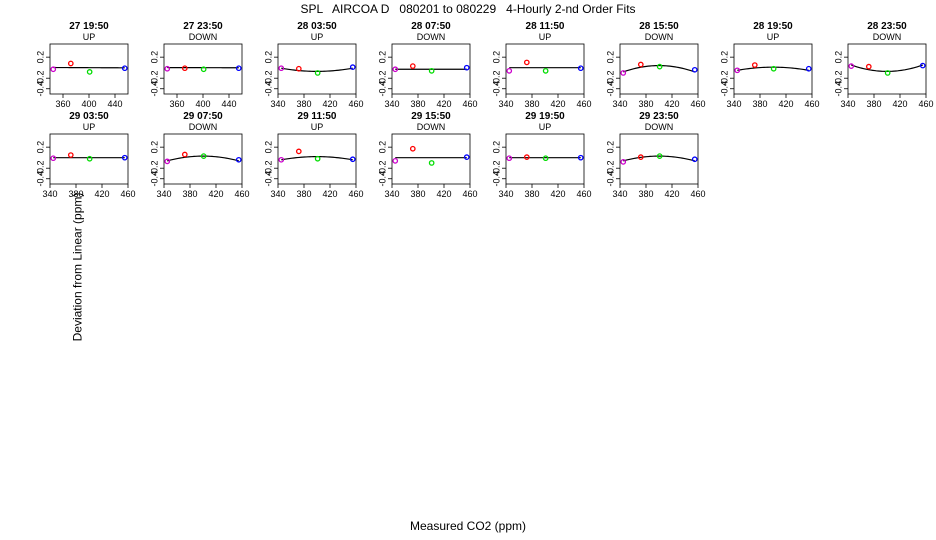  I want to click on panel-title: 28 11:50, so click(545, 26).